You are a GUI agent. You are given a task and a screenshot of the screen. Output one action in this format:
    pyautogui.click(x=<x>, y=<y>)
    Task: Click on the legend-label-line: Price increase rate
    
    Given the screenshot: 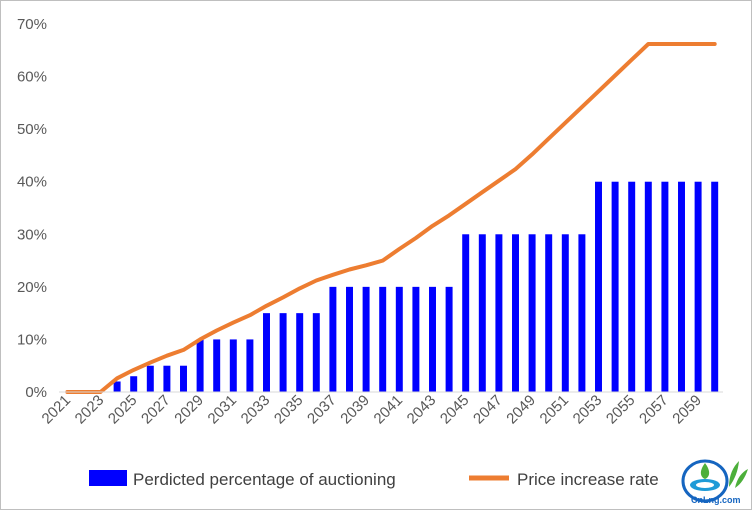 What is the action you would take?
    pyautogui.click(x=588, y=479)
    